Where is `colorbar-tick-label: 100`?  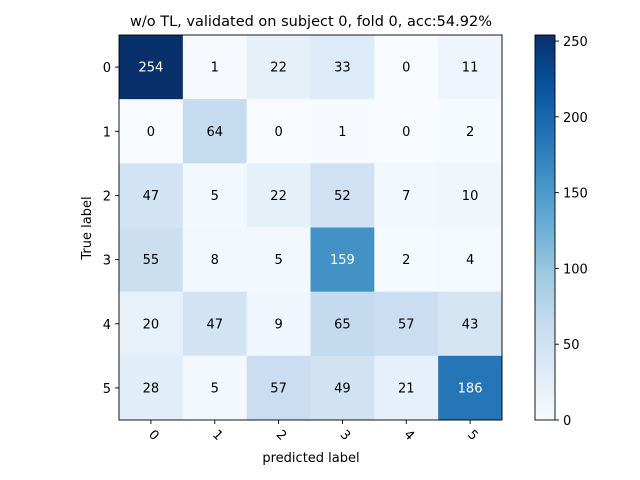
colorbar-tick-label: 100 is located at coordinates (575, 269).